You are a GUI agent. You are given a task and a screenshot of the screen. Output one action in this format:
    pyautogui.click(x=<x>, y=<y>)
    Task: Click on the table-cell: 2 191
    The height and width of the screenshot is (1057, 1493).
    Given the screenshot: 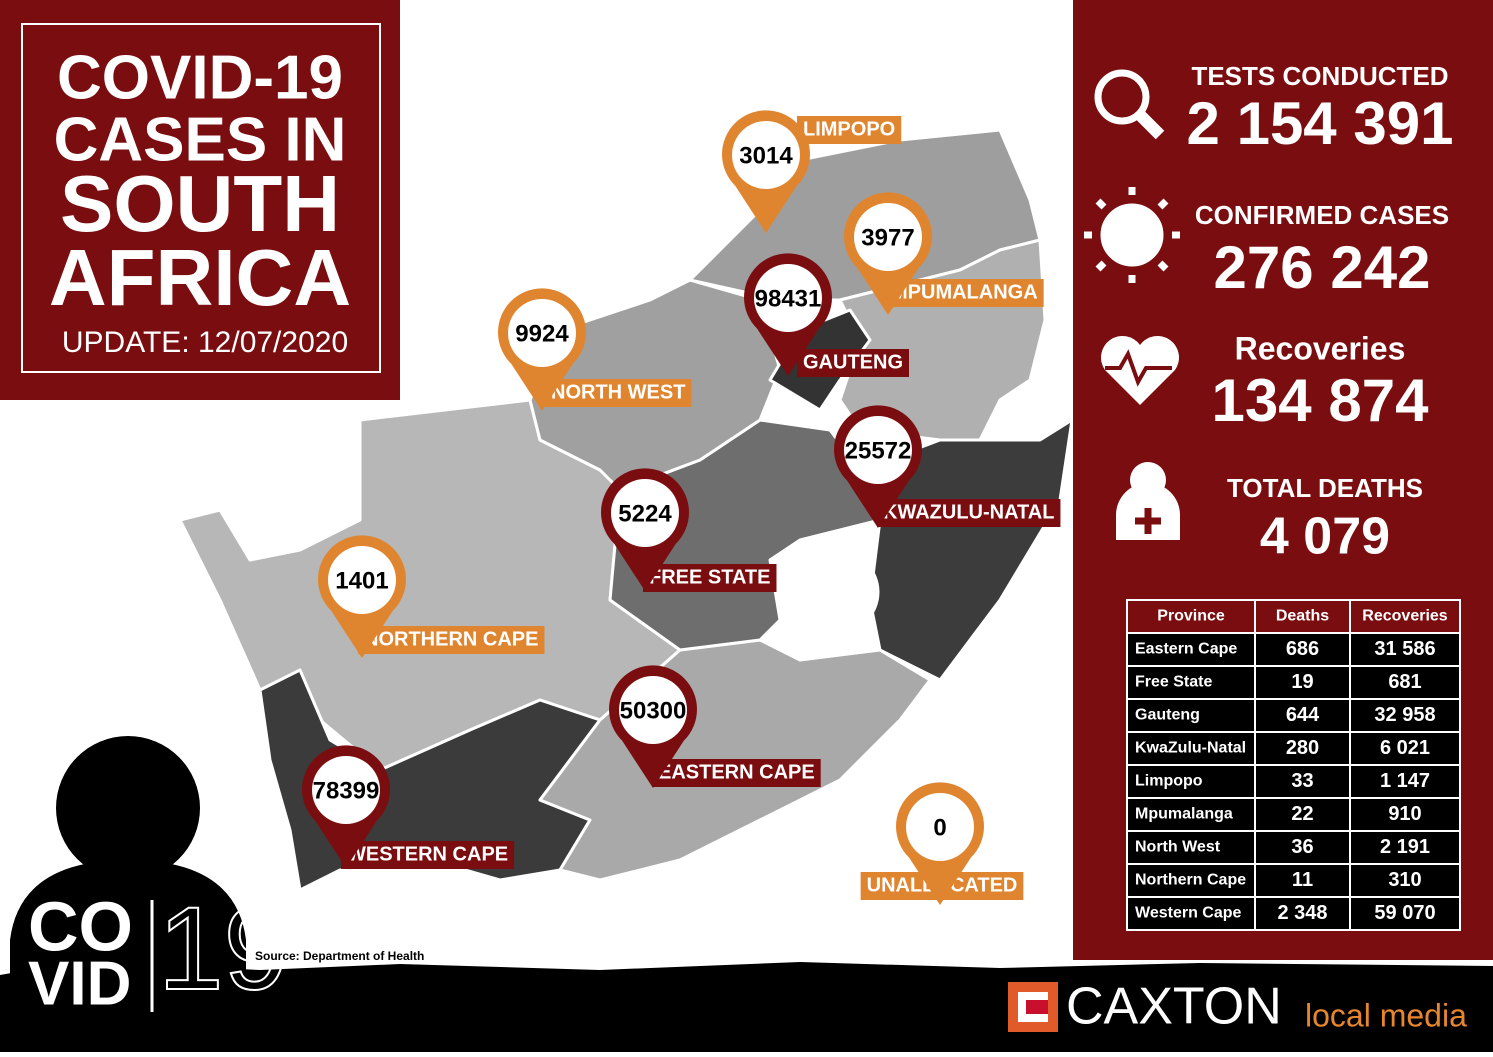 What is the action you would take?
    pyautogui.click(x=1405, y=847)
    